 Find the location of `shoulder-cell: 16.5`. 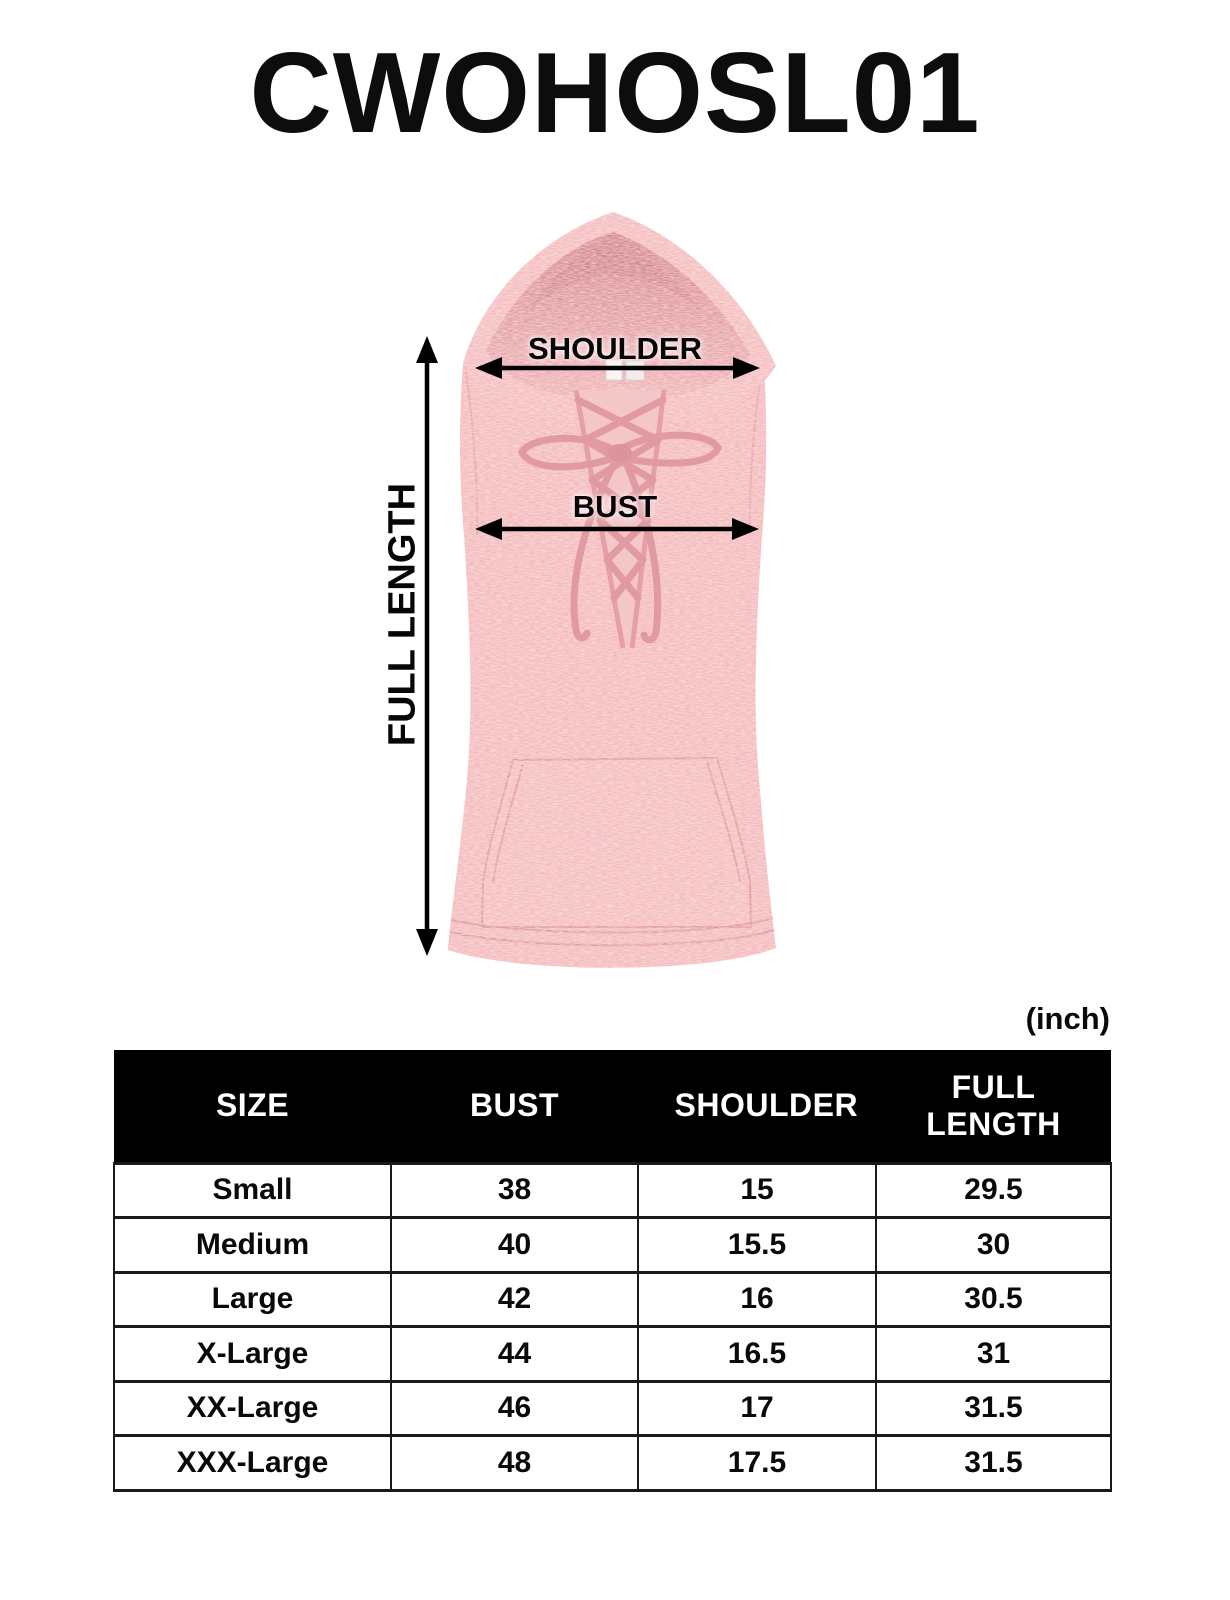

shoulder-cell: 16.5 is located at coordinates (757, 1354).